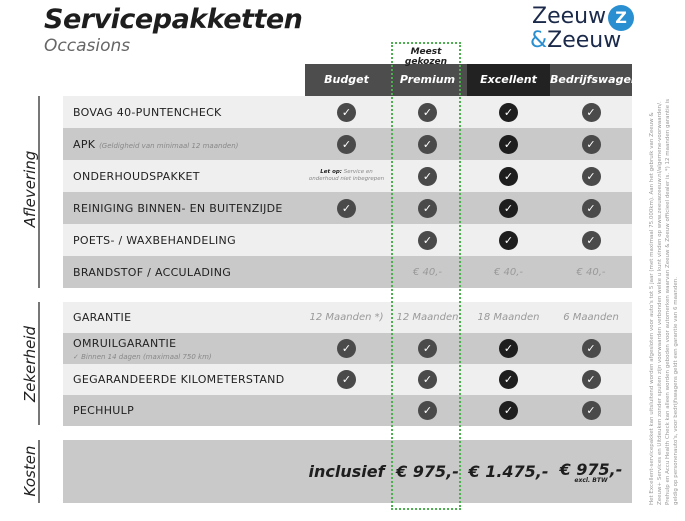 Image resolution: width=685 pixels, height=521 pixels. Describe the element at coordinates (87, 46) in the screenshot. I see `page-subtitle: Occasions` at that location.